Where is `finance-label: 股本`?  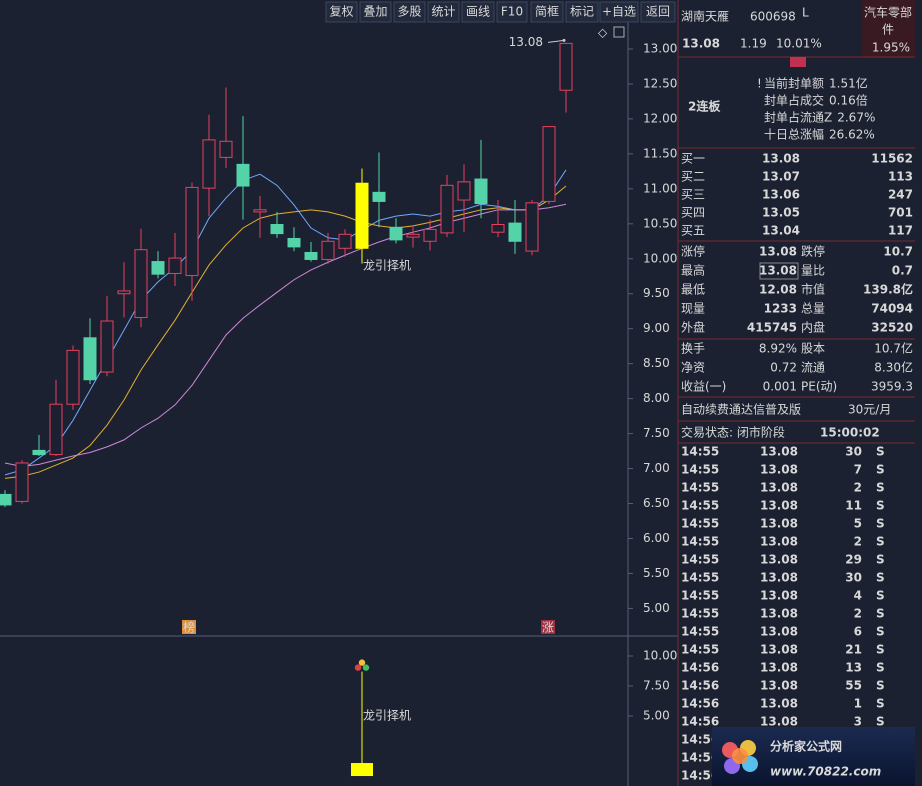
finance-label: 股本 is located at coordinates (813, 349).